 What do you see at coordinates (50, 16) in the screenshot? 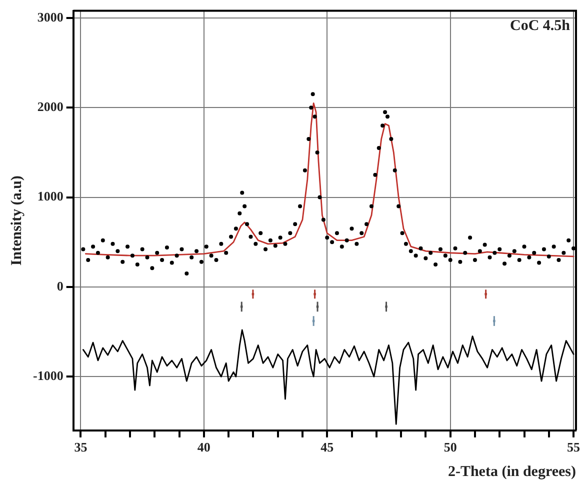
I see `y-tick-label: 3000` at bounding box center [50, 16].